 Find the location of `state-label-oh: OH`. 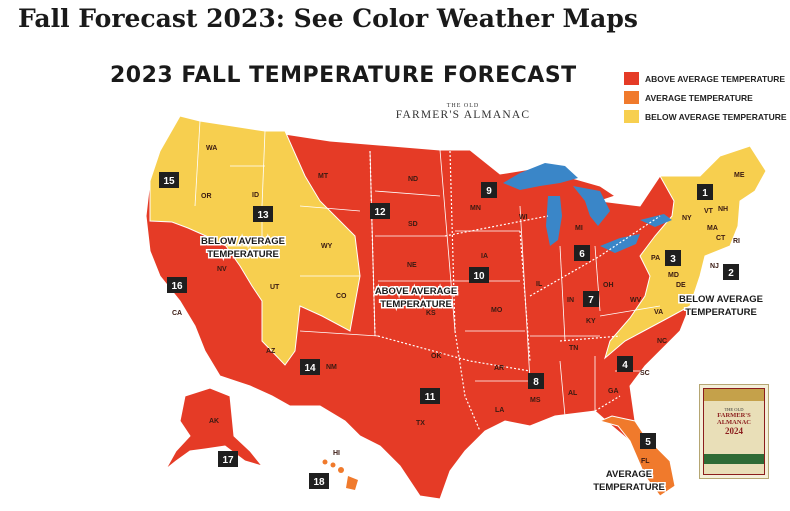

state-label-oh: OH is located at coordinates (608, 285).